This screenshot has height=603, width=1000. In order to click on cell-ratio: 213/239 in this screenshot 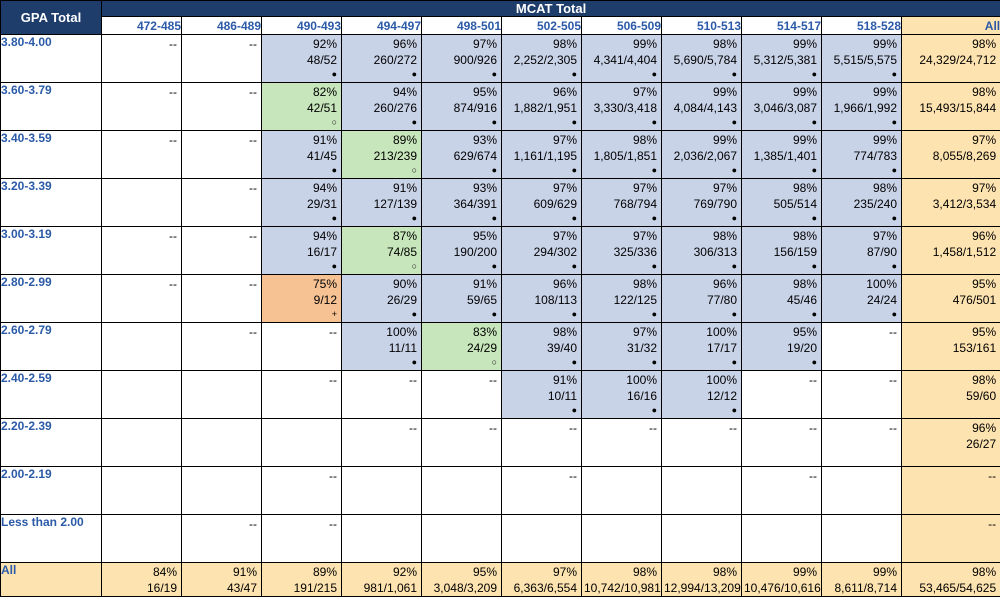, I will do `click(395, 156)`.